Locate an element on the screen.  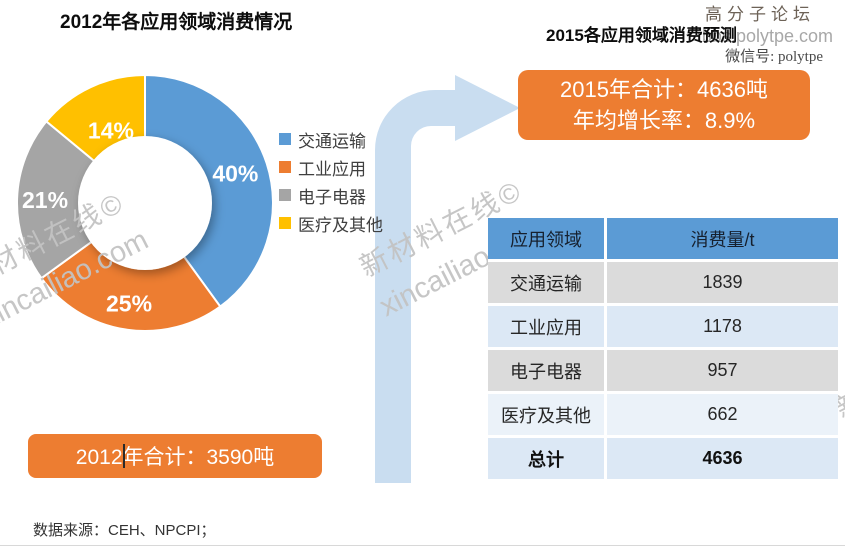
summary-2012-total: 2012年合计：3590吨 is located at coordinates (175, 457).